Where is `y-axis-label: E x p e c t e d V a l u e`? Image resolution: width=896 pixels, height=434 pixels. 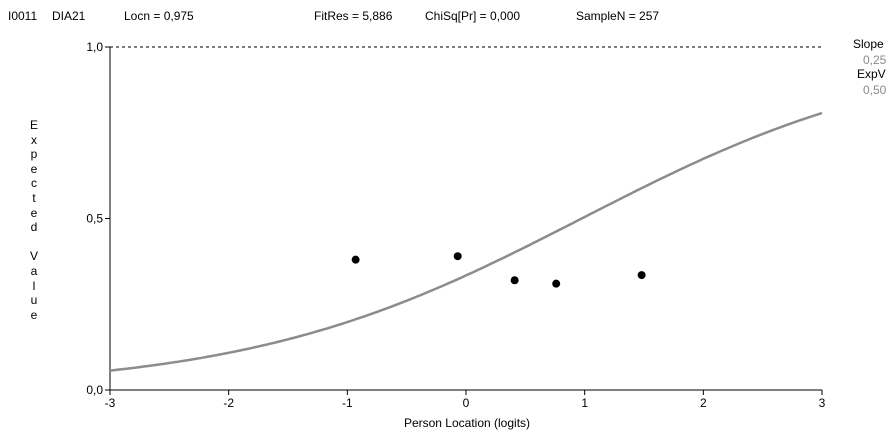 y-axis-label: E x p e c t e d V a l u e is located at coordinates (33, 220).